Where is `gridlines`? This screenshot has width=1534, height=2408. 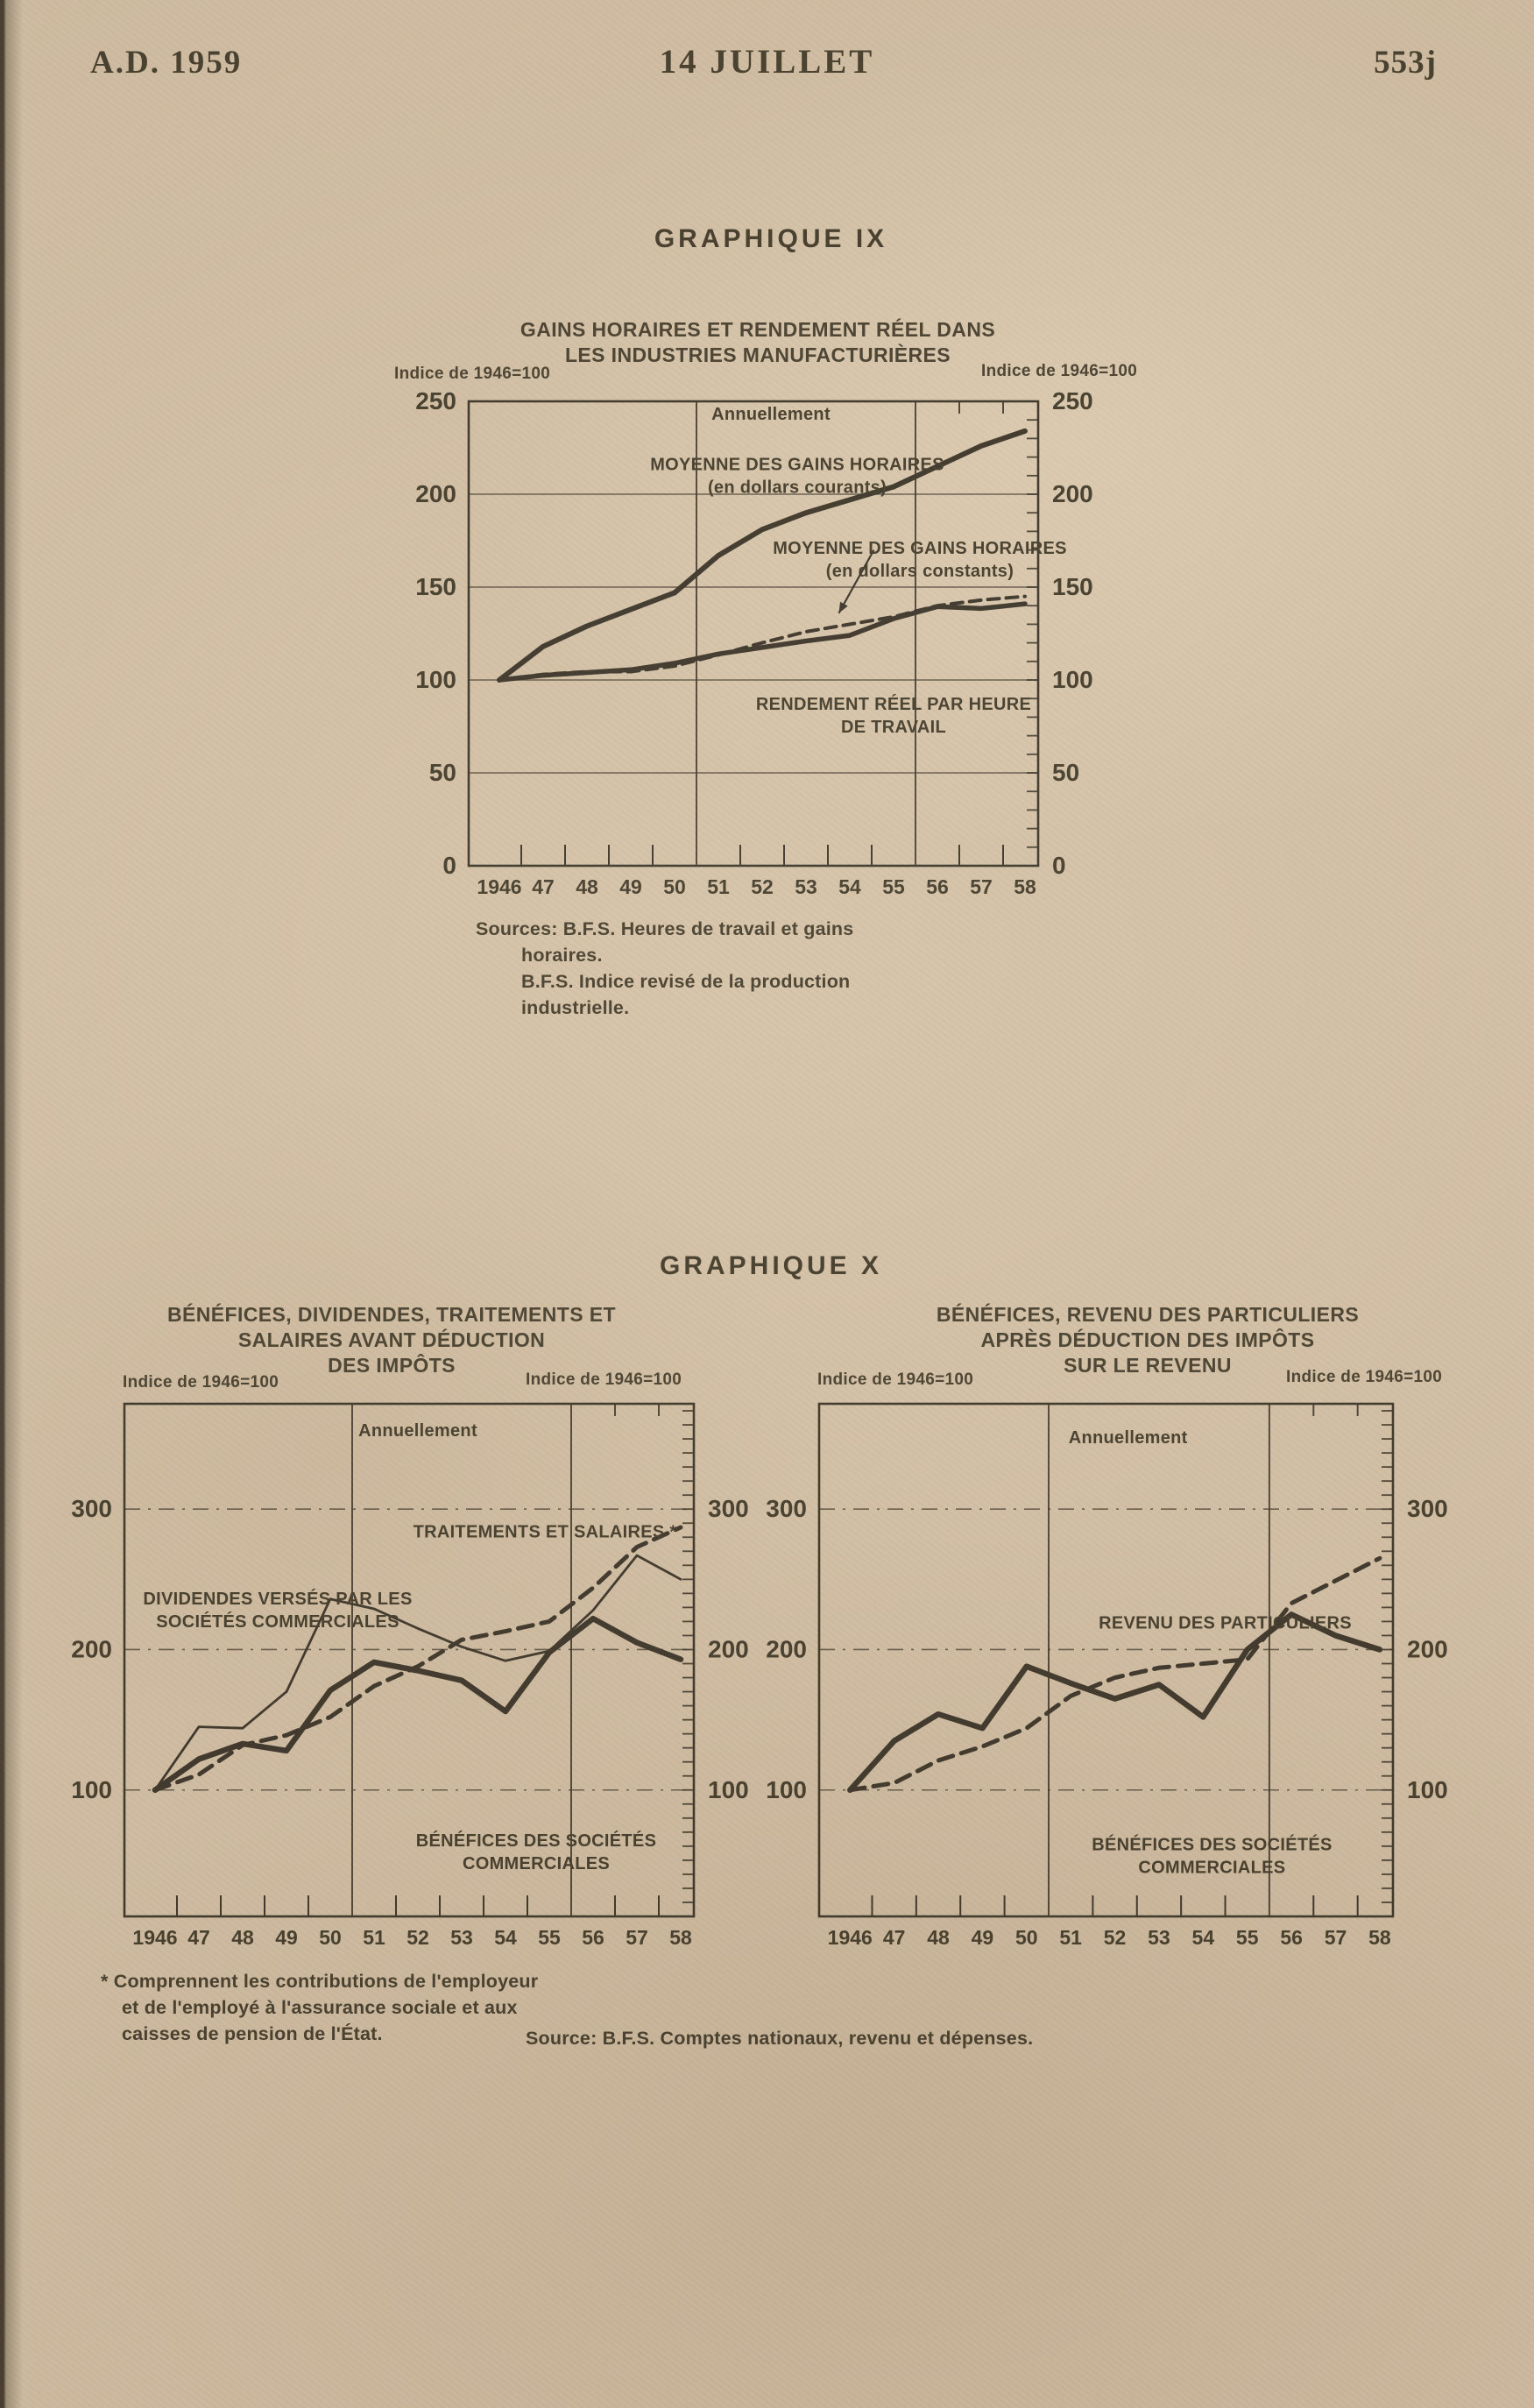
gridlines is located at coordinates (1106, 1660).